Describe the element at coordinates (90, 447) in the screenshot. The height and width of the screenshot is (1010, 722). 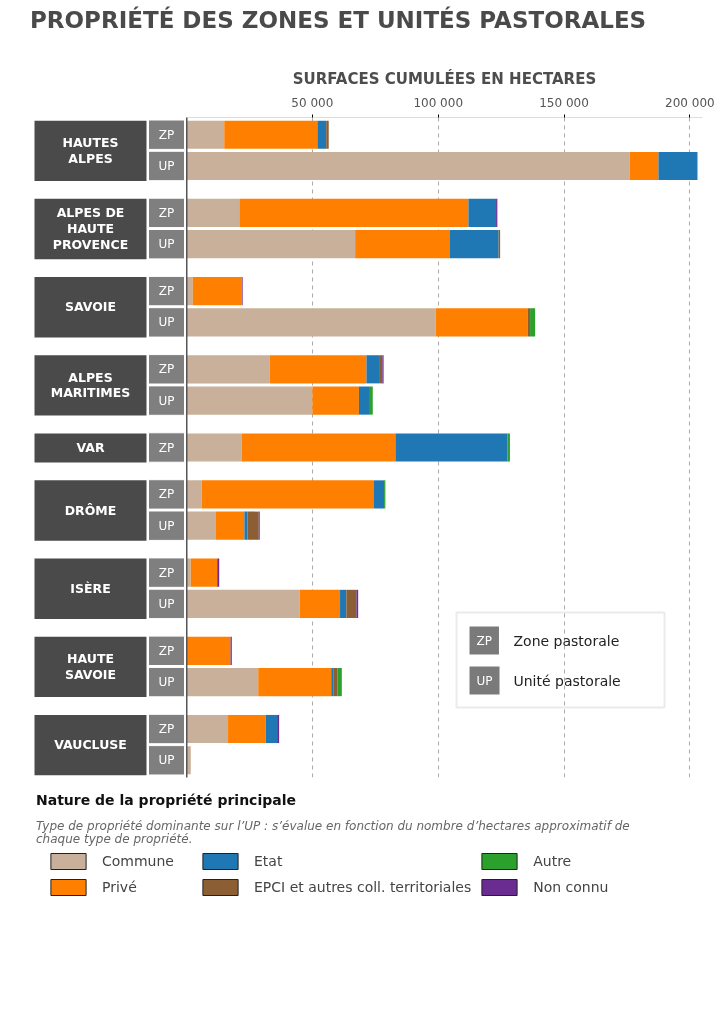
I see `category-label: VAR` at that location.